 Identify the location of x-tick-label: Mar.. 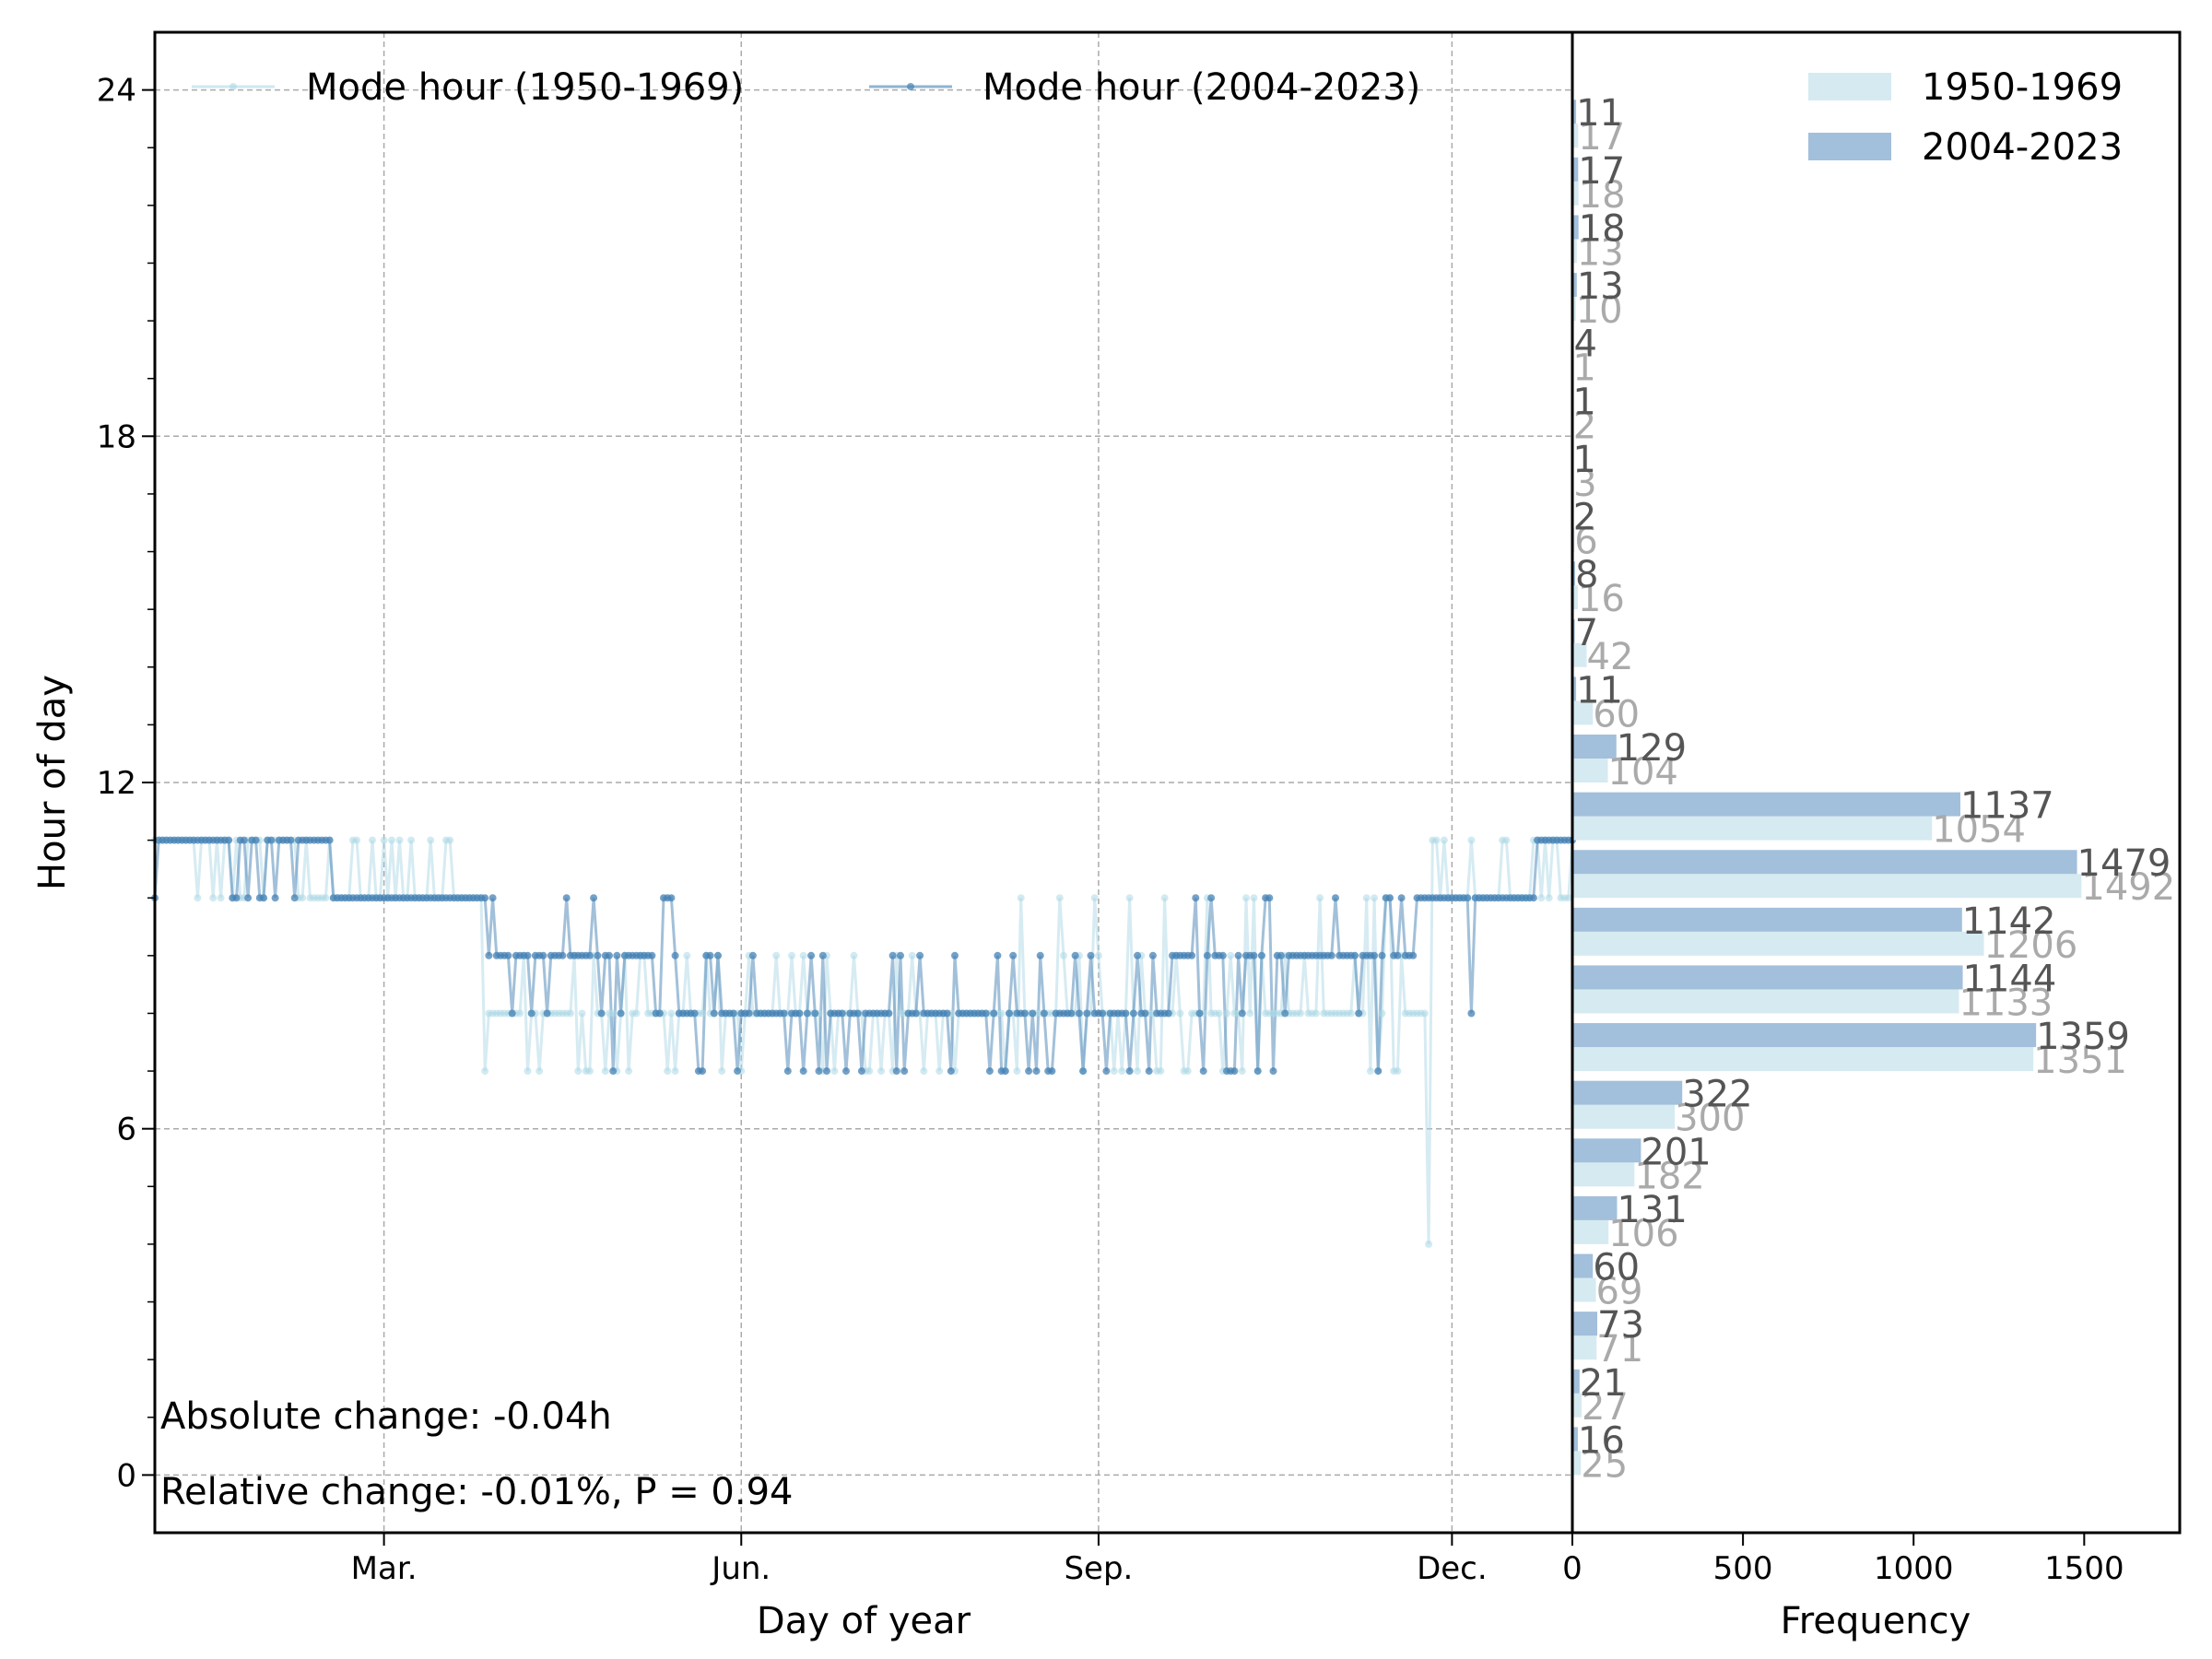
(384, 1568).